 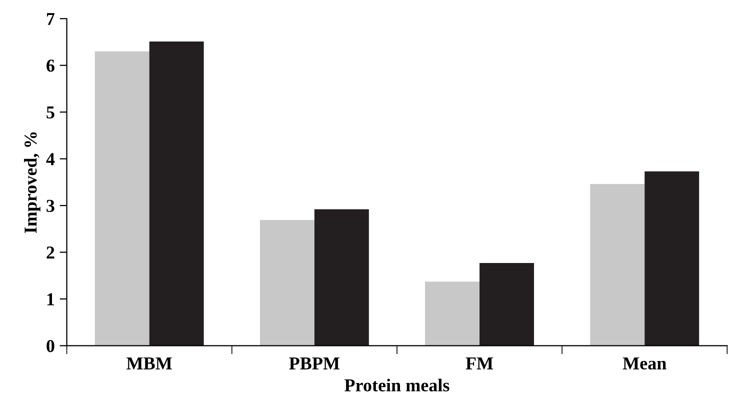 I want to click on y-axis-title: Improved, %, so click(x=32, y=183).